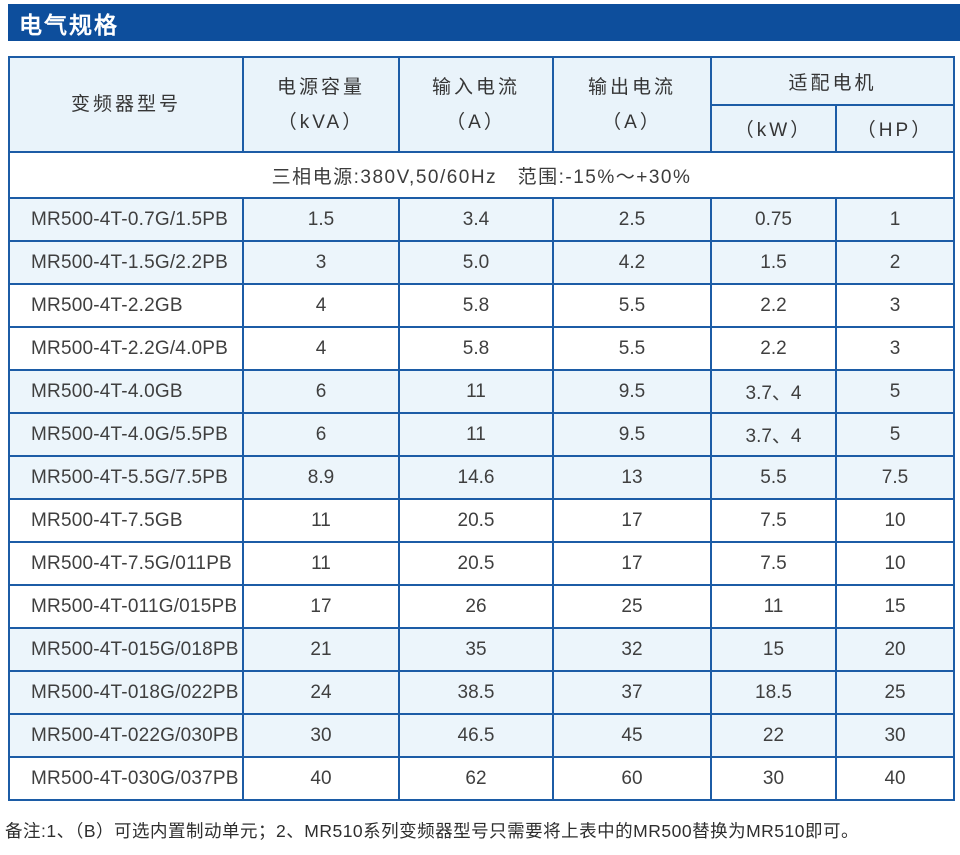  Describe the element at coordinates (320, 87) in the screenshot. I see `column-header-power-capacity-label: 电源容量` at that location.